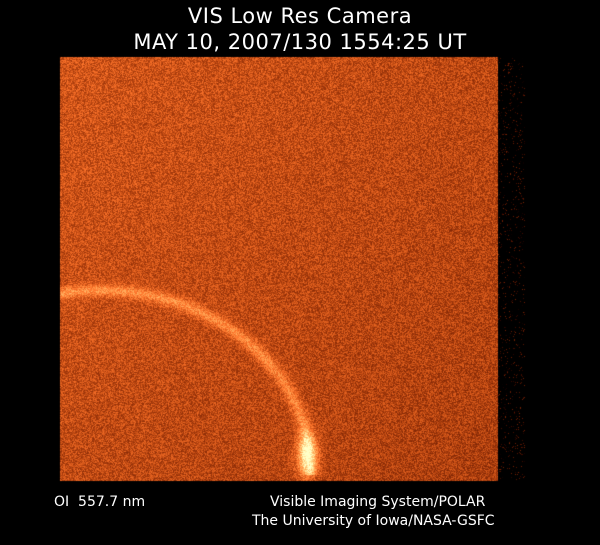  I want to click on image-timestamp: MAY 10, 2007/130 1554:25 UT, so click(300, 42).